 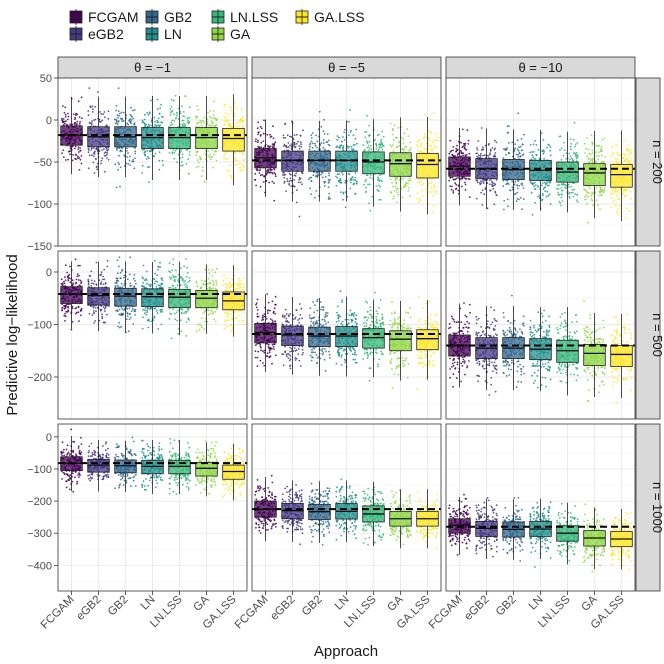 What do you see at coordinates (231, 34) in the screenshot?
I see `legend-item-ga: GA` at bounding box center [231, 34].